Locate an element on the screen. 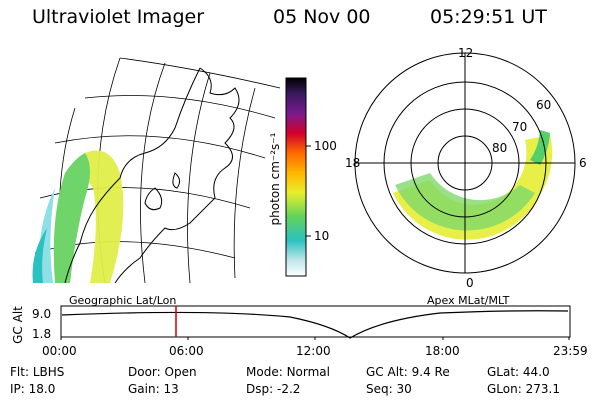 The image size is (600, 400). info-gain-label: Gain: is located at coordinates (144, 389).